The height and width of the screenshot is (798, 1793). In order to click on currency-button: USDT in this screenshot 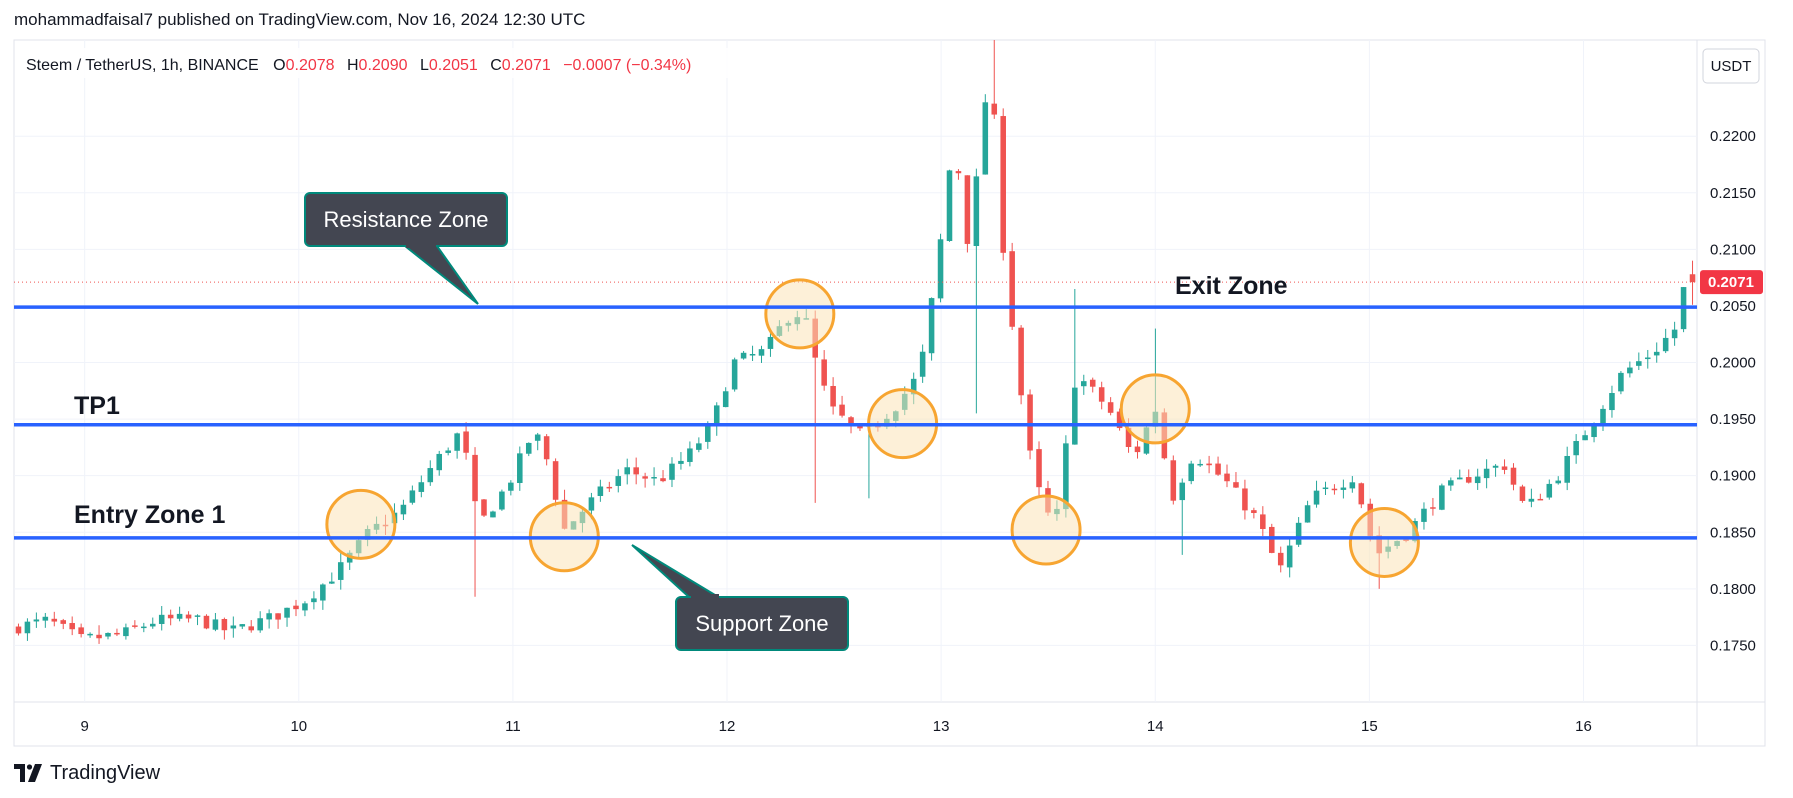, I will do `click(1731, 66)`.